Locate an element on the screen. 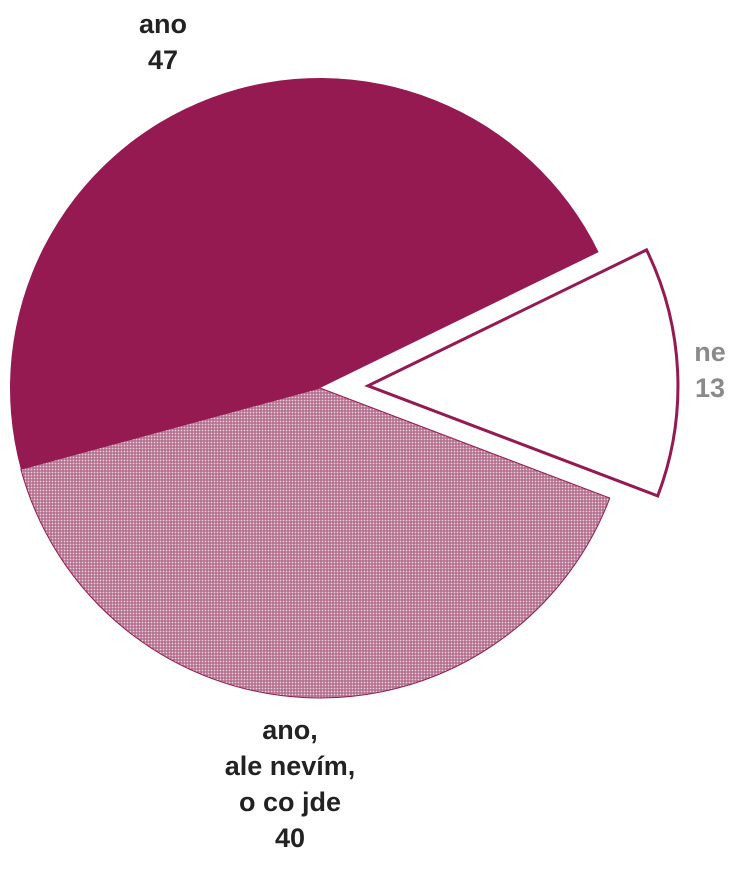  slice-label-ano-text: ano is located at coordinates (162, 24).